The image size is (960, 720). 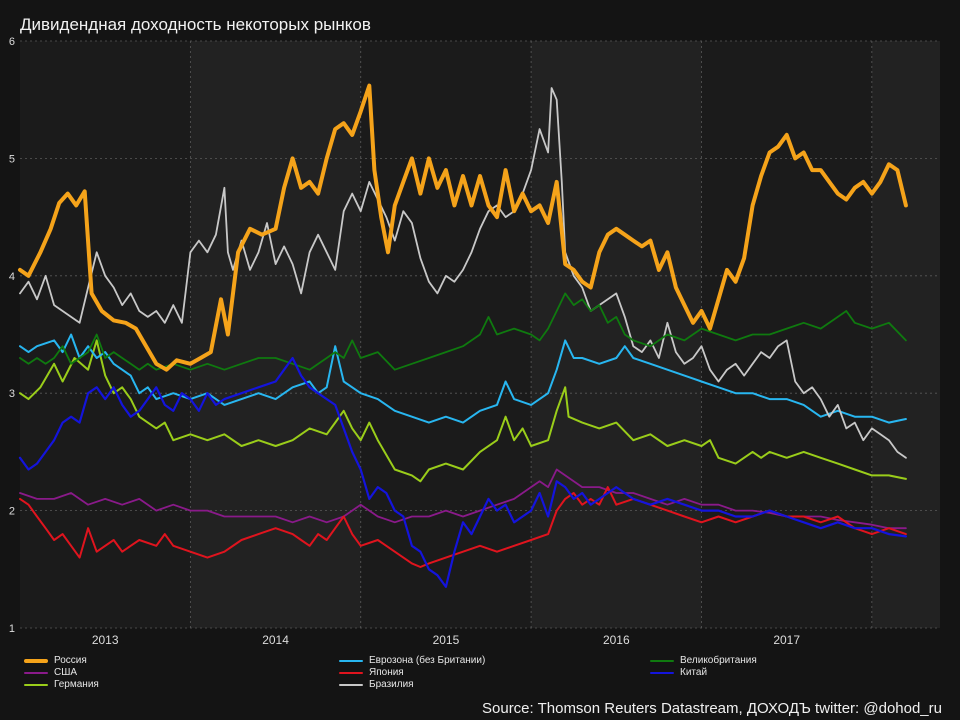 I want to click on legend-label: Япония, so click(x=386, y=672).